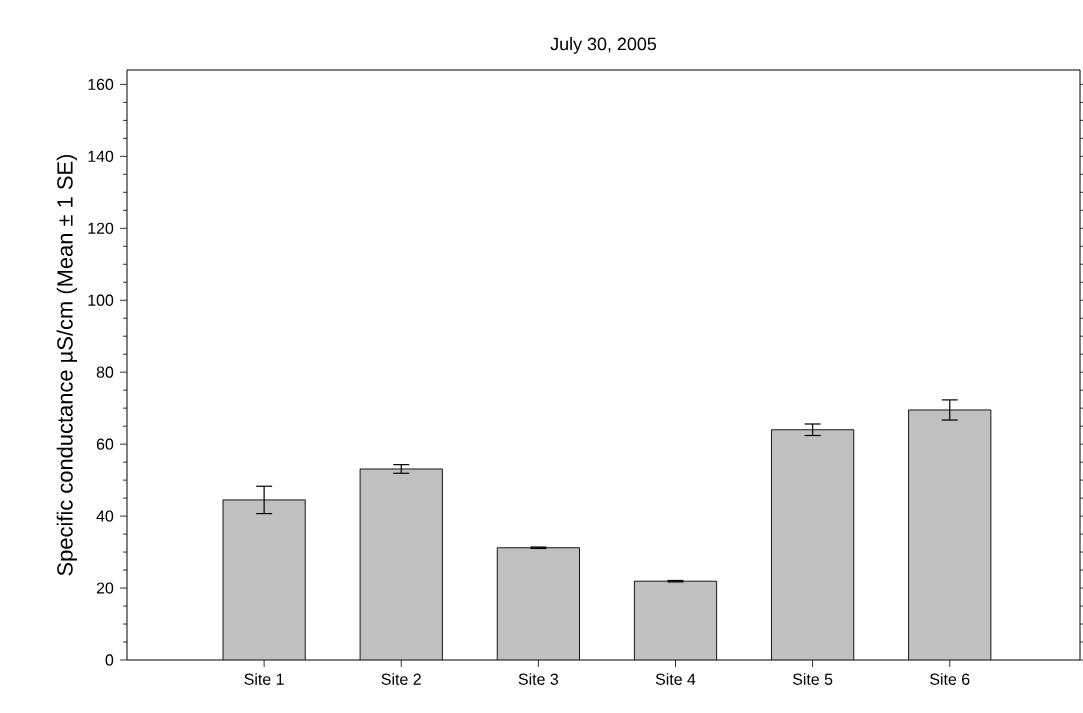 The image size is (1083, 713). What do you see at coordinates (105, 372) in the screenshot?
I see `y-tick-label: 80` at bounding box center [105, 372].